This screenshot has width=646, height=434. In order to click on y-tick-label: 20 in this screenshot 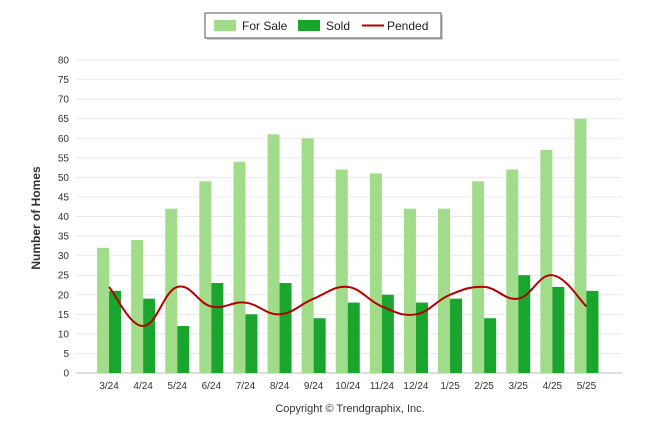, I will do `click(64, 295)`.